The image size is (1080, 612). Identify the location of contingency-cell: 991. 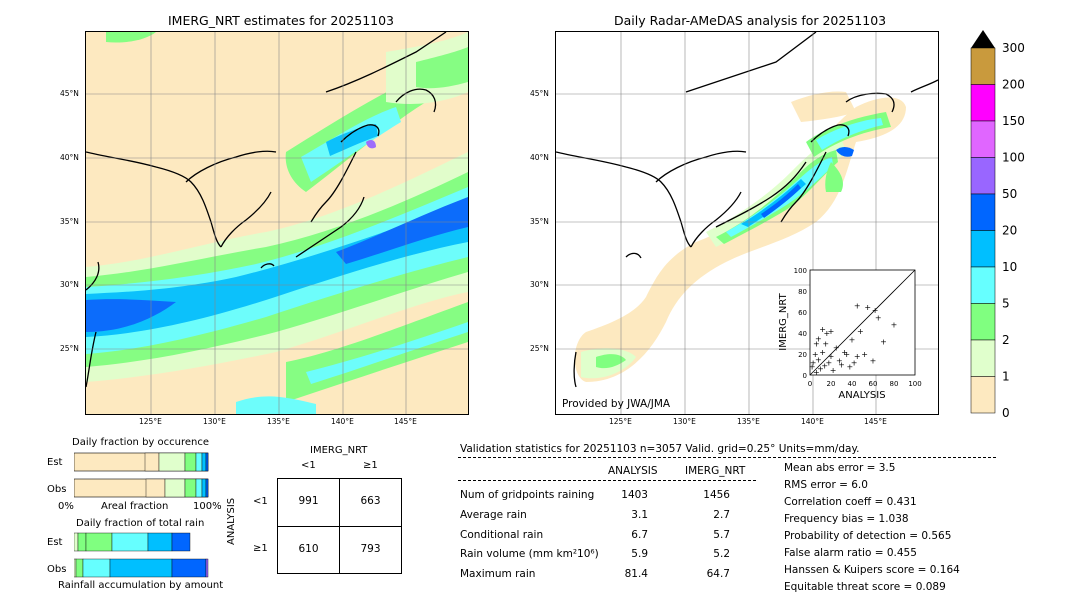
(308, 501).